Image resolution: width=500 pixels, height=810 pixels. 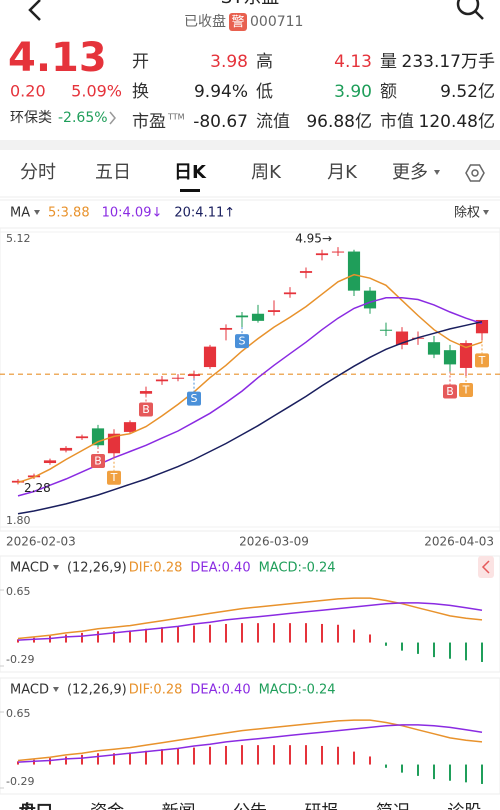 I want to click on indicator-menu: MA, so click(x=20, y=213).